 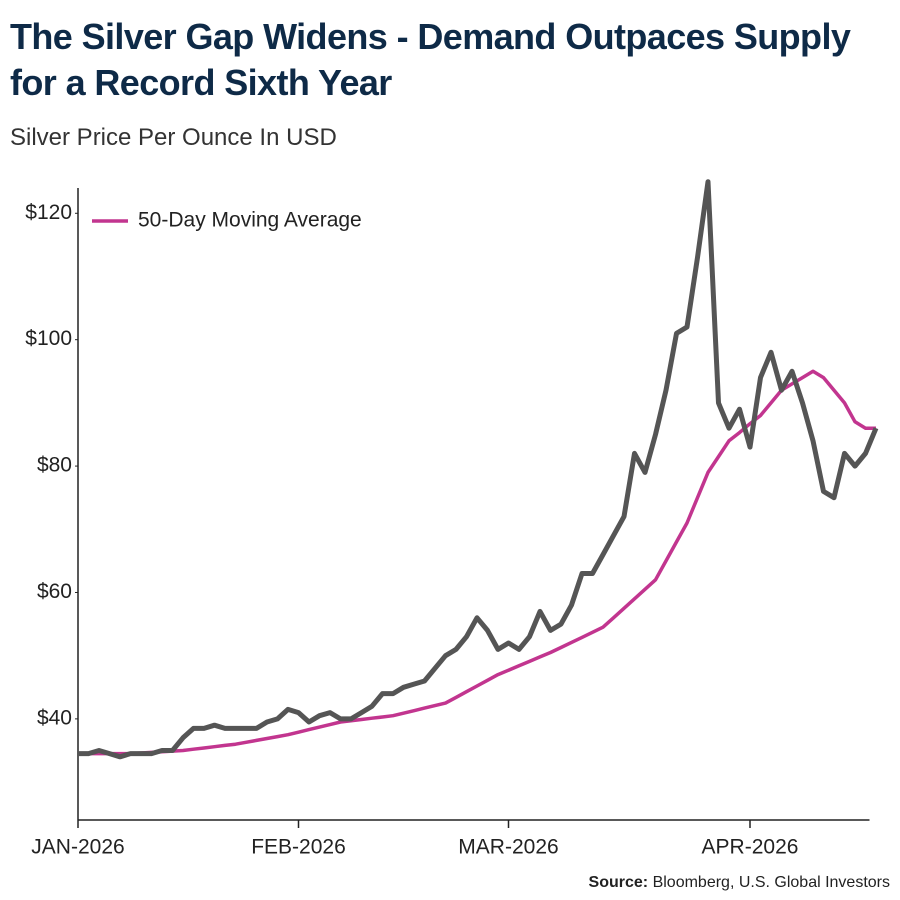 What do you see at coordinates (54, 717) in the screenshot?
I see `y-tick-label: $40` at bounding box center [54, 717].